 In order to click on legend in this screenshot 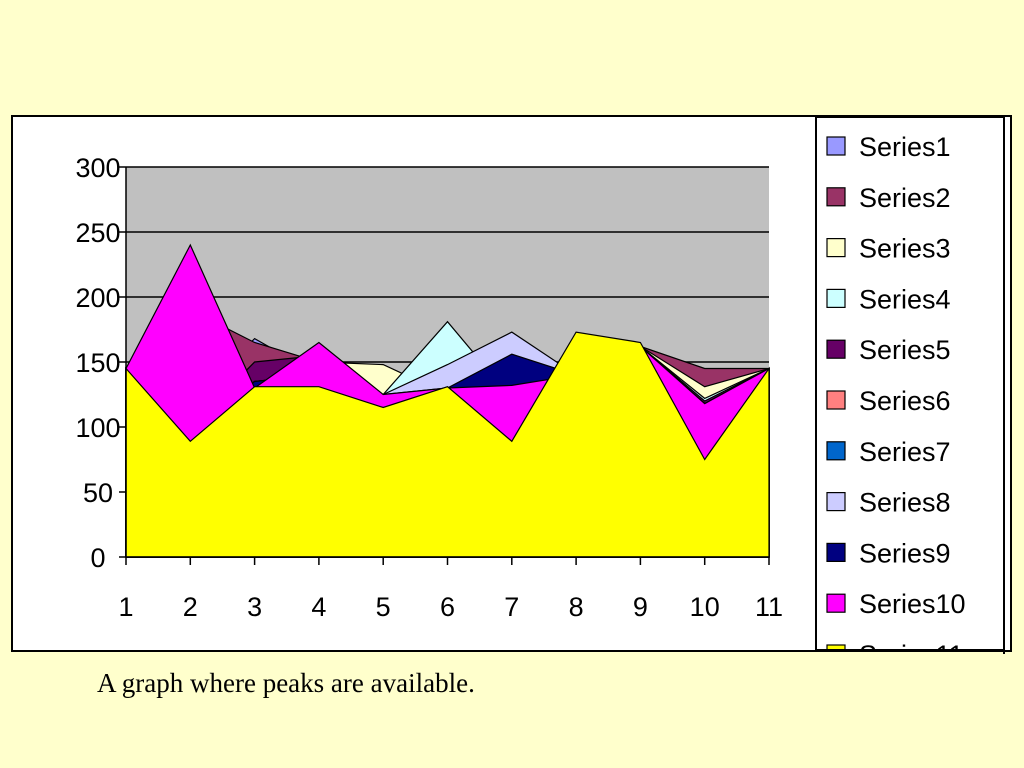, I will do `click(910, 384)`.